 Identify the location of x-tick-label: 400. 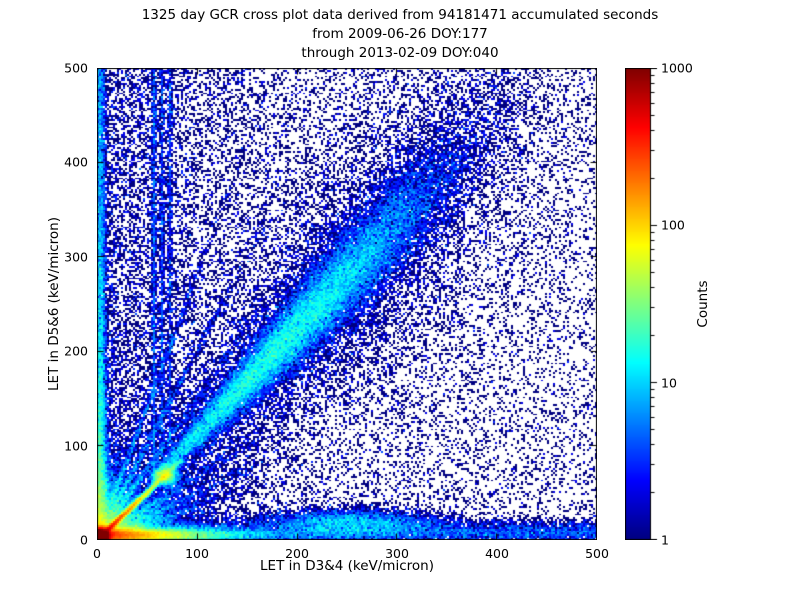
(497, 553).